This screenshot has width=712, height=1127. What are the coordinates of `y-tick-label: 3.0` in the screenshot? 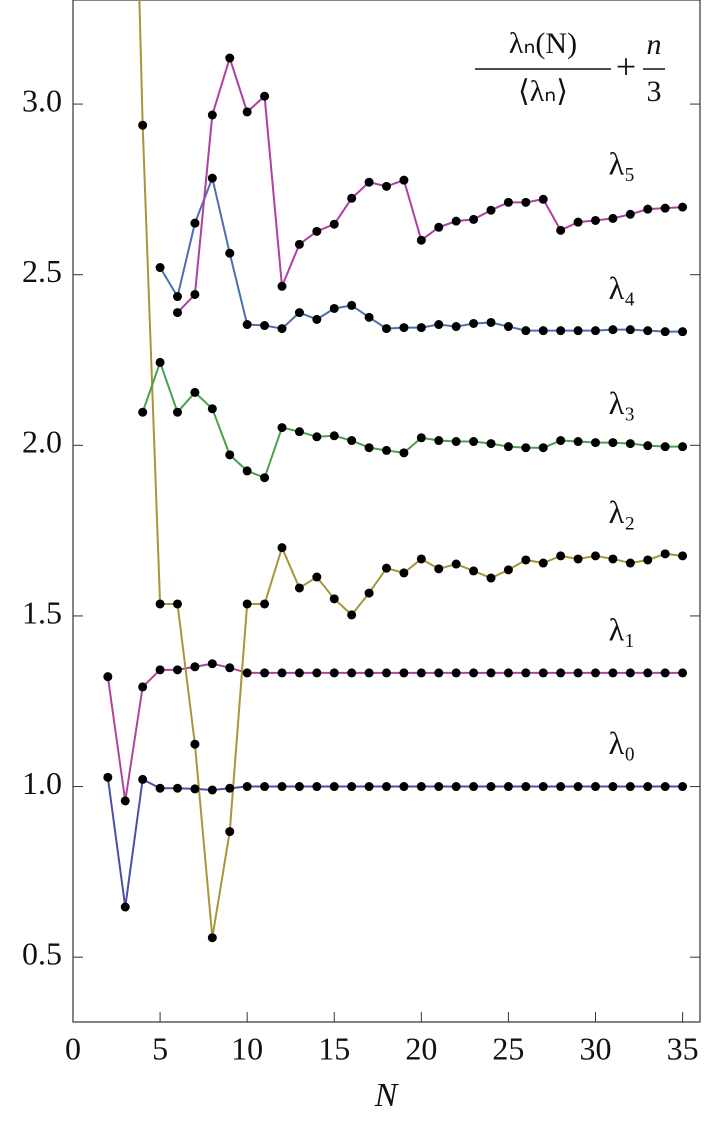 It's located at (42, 100).